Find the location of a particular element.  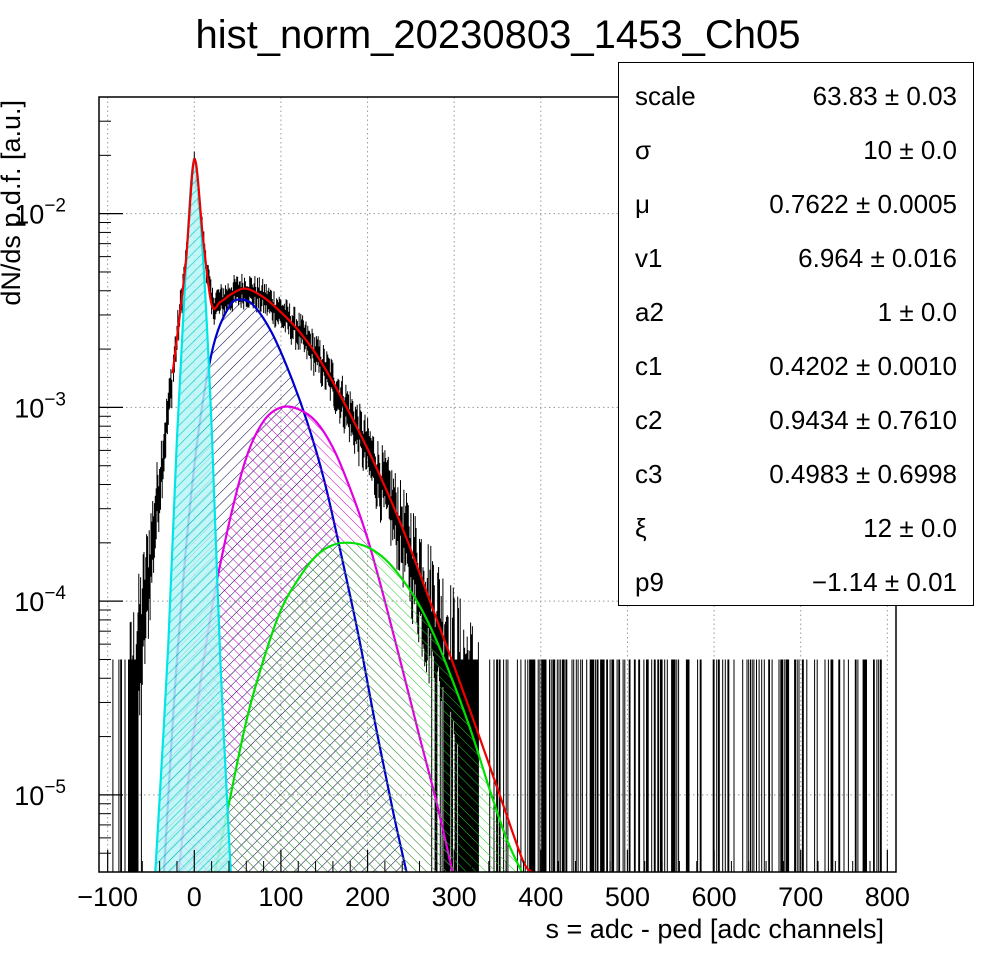

stat-name: p9 is located at coordinates (649, 582).